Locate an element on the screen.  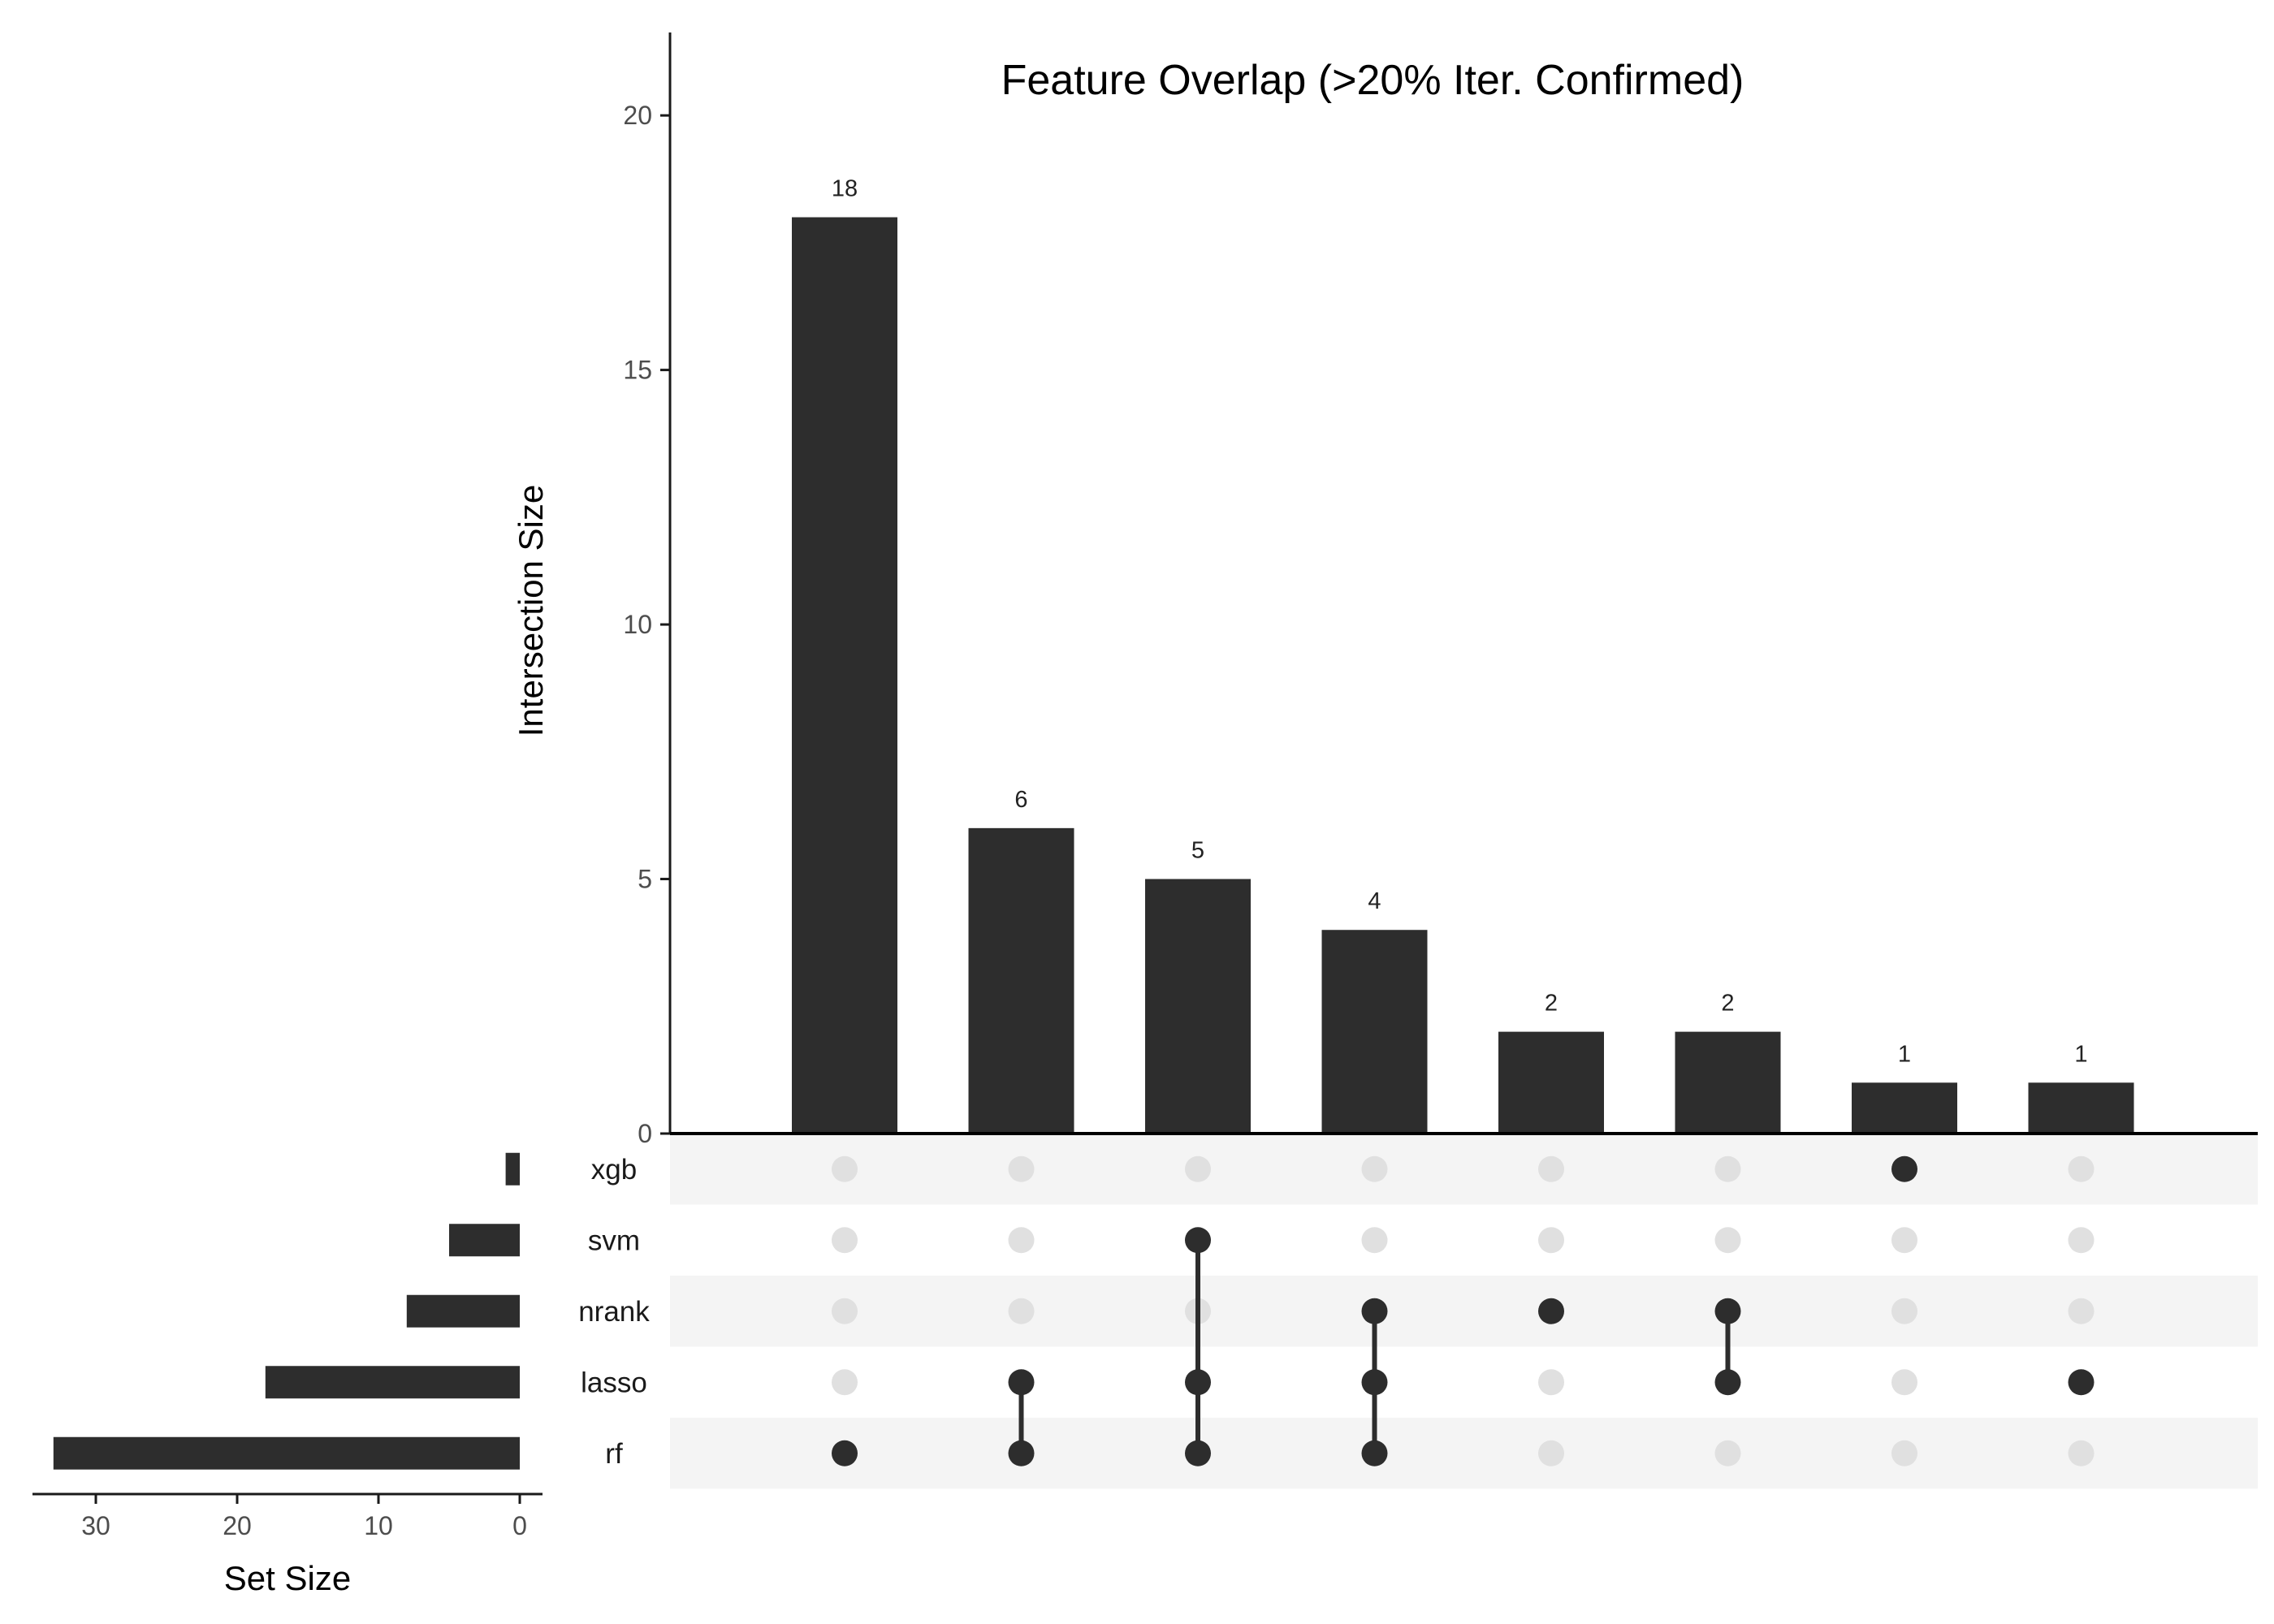
set-label-xgb: xgb is located at coordinates (614, 1170).